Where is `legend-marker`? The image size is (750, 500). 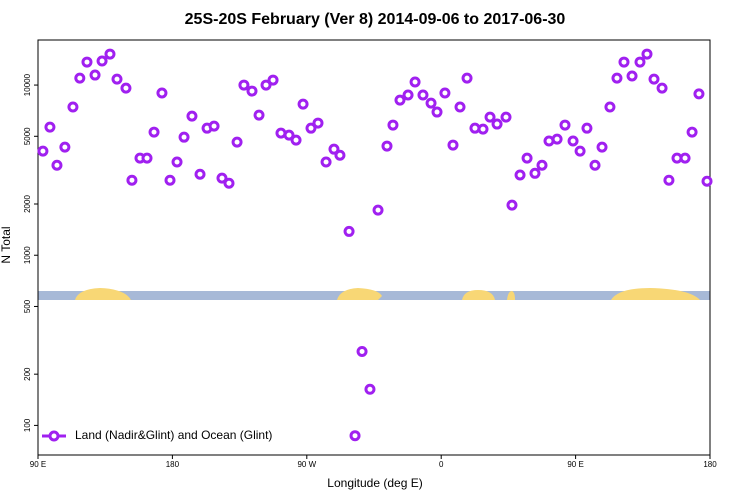
legend-marker is located at coordinates (54, 436).